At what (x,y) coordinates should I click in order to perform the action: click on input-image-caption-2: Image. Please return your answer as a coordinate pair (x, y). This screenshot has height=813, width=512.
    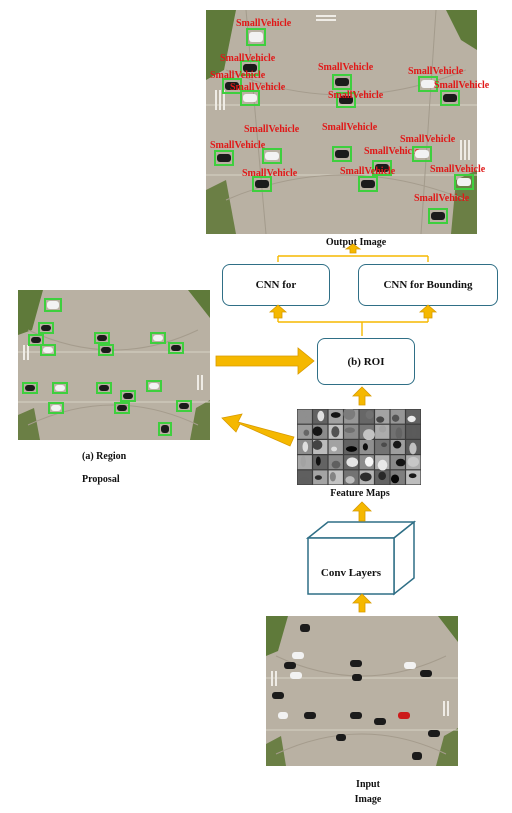
    Looking at the image, I should click on (368, 799).